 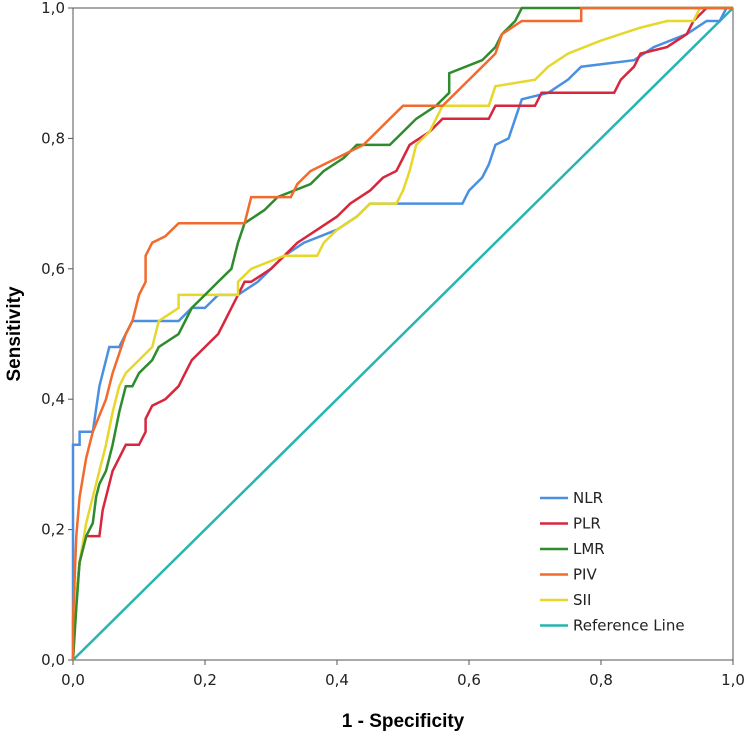 What do you see at coordinates (469, 680) in the screenshot?
I see `x-tick-label: 0,6` at bounding box center [469, 680].